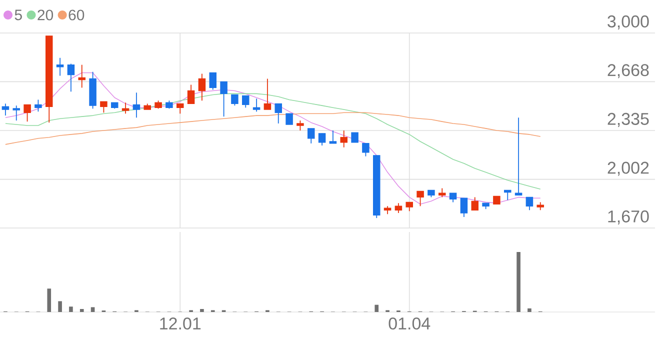  What do you see at coordinates (628, 119) in the screenshot?
I see `y-tick-label: 2,335` at bounding box center [628, 119].